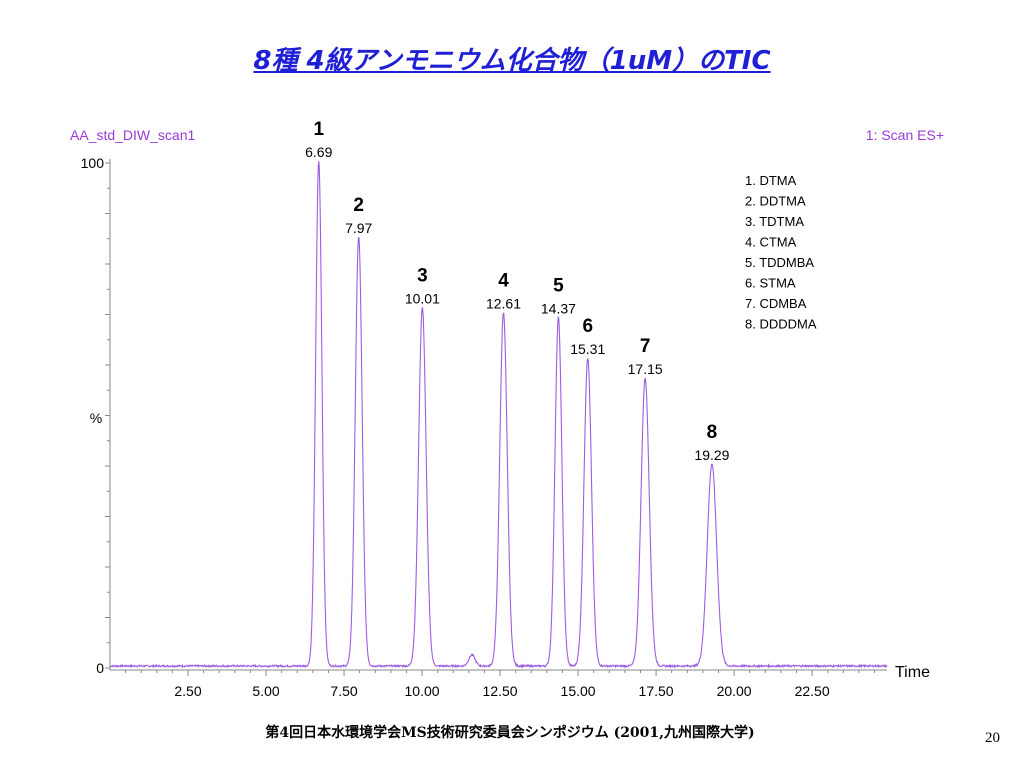  What do you see at coordinates (503, 281) in the screenshot?
I see `peak-number-label: 4` at bounding box center [503, 281].